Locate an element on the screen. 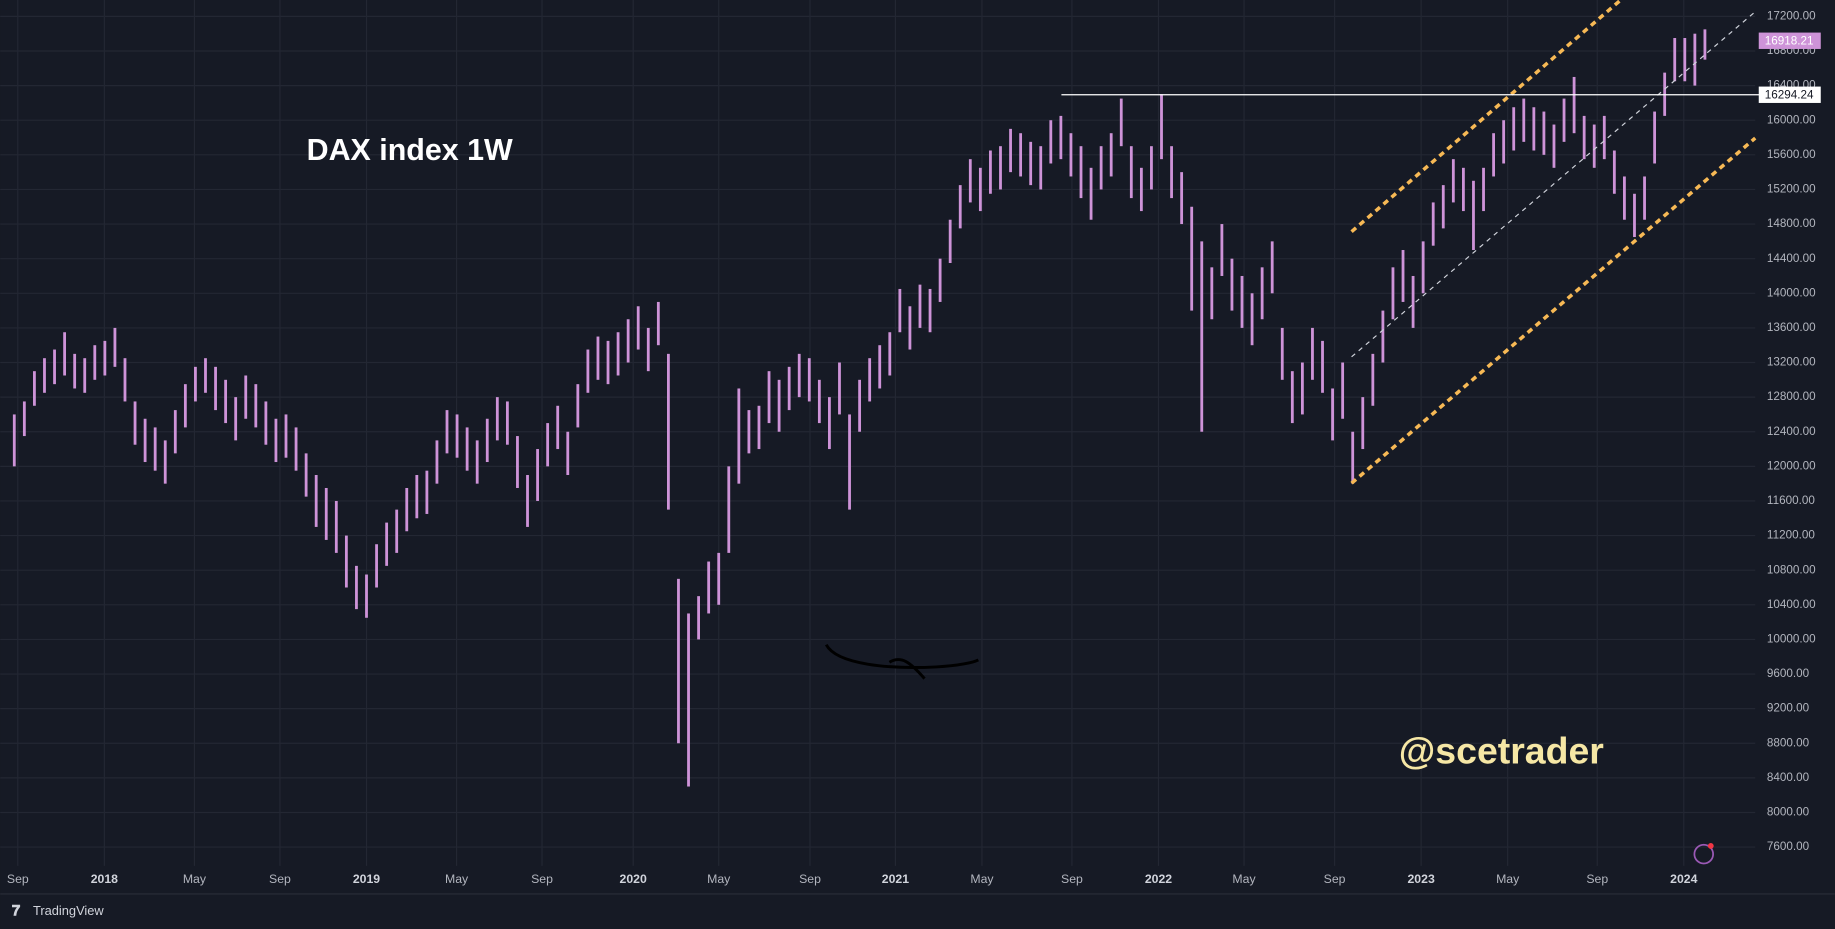 This screenshot has height=929, width=1835. y-tick-label: 9200.00 is located at coordinates (1788, 708).